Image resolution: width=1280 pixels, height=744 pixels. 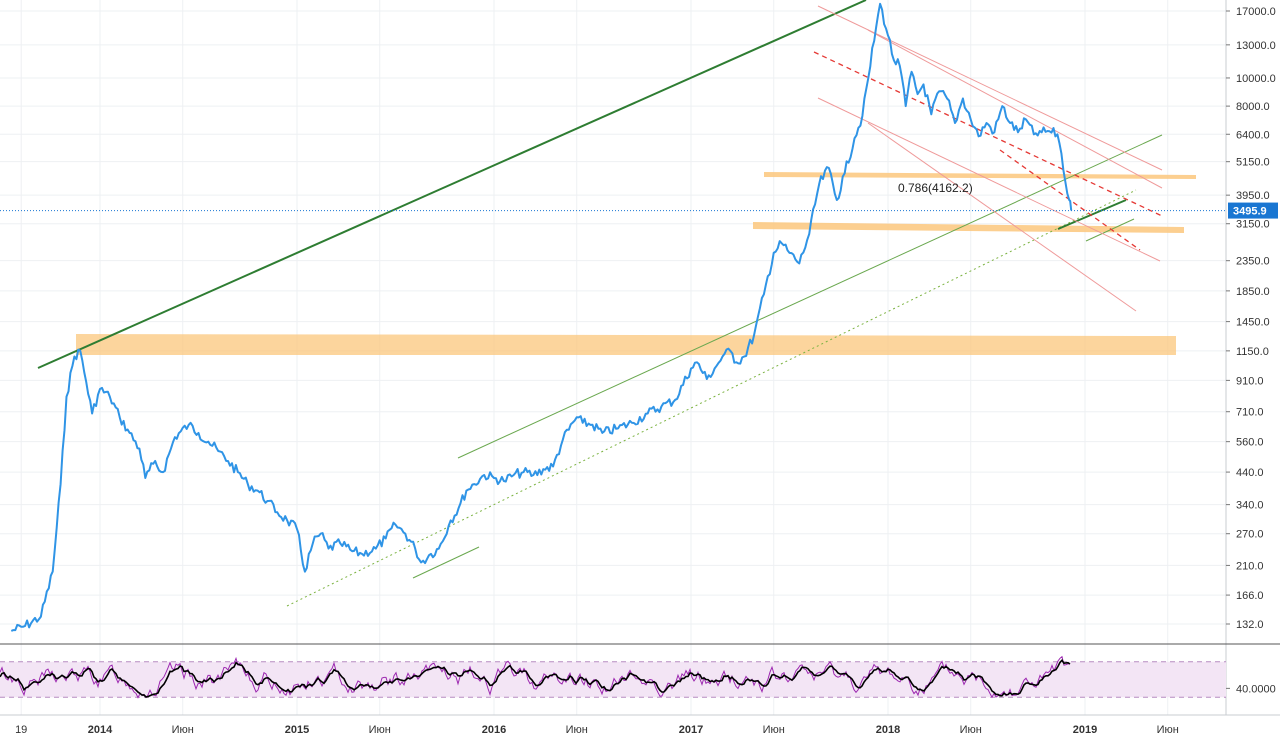 I want to click on oscillator-fast-line, so click(x=535, y=677).